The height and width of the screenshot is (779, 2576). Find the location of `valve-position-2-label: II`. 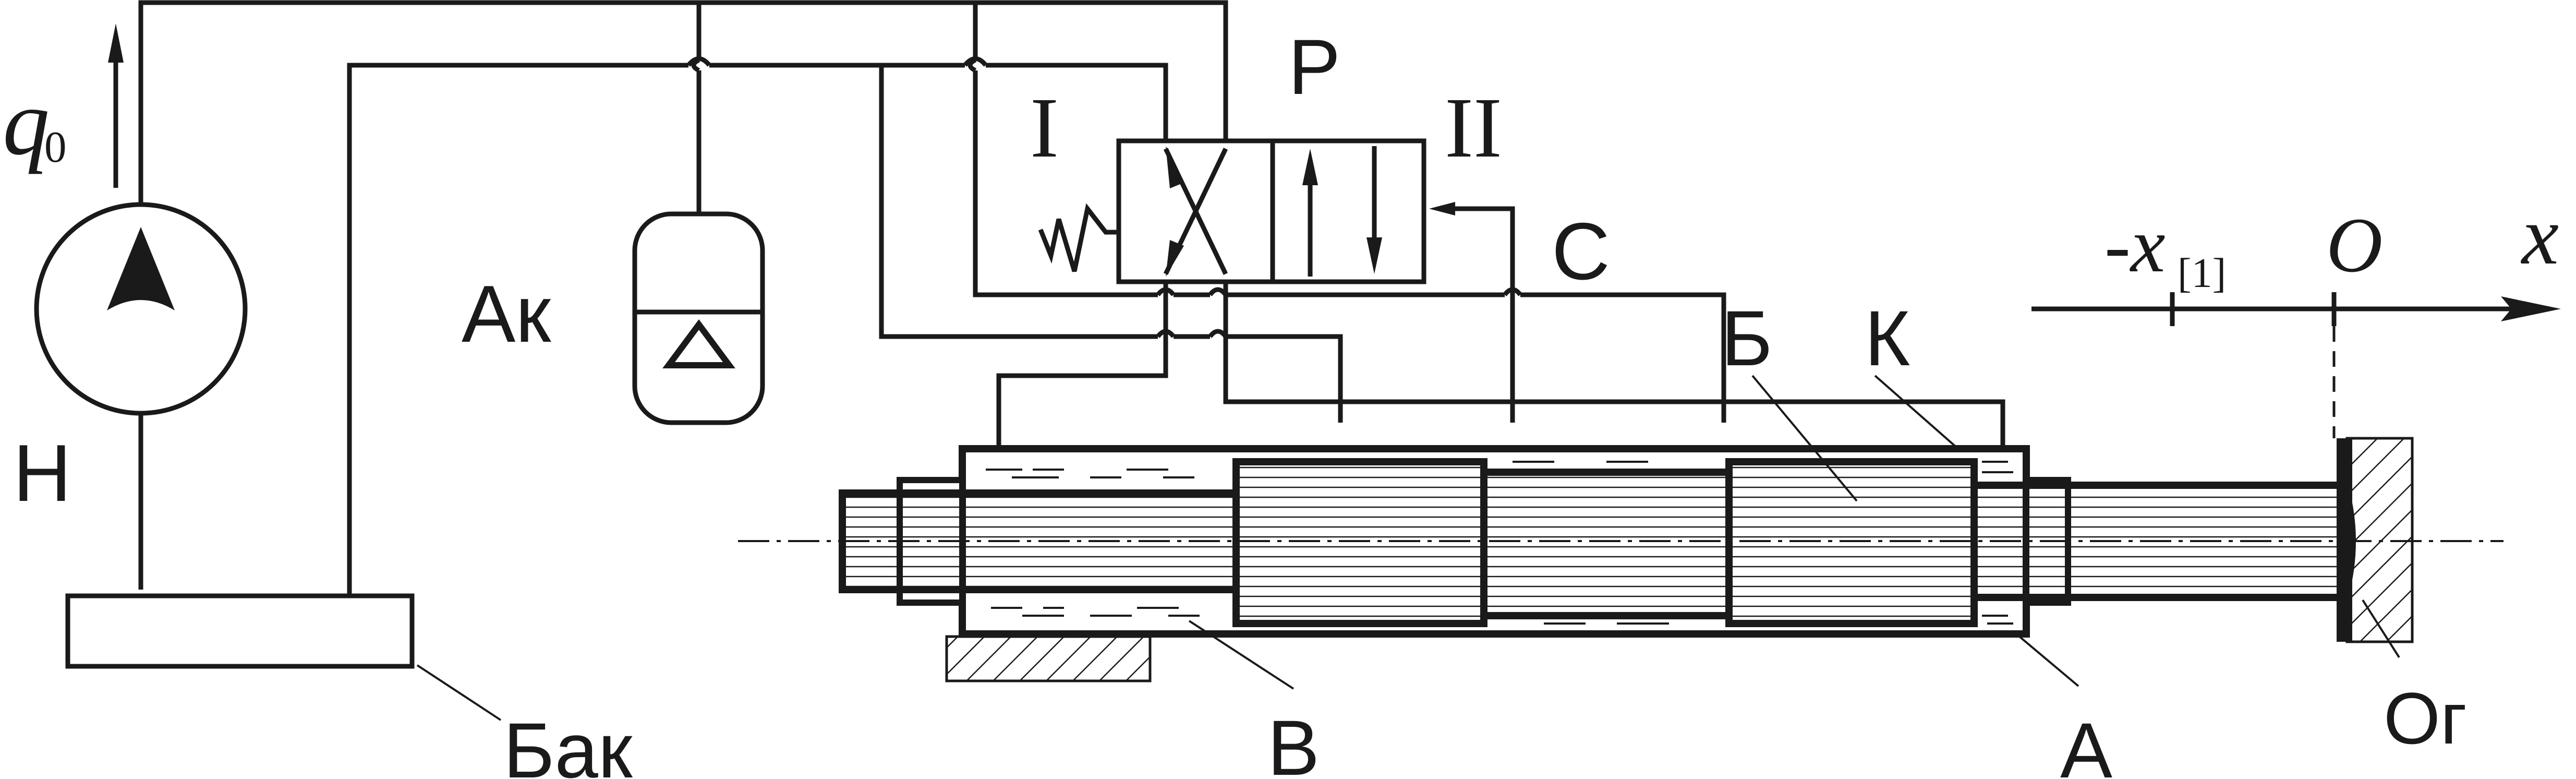

valve-position-2-label: II is located at coordinates (1473, 127).